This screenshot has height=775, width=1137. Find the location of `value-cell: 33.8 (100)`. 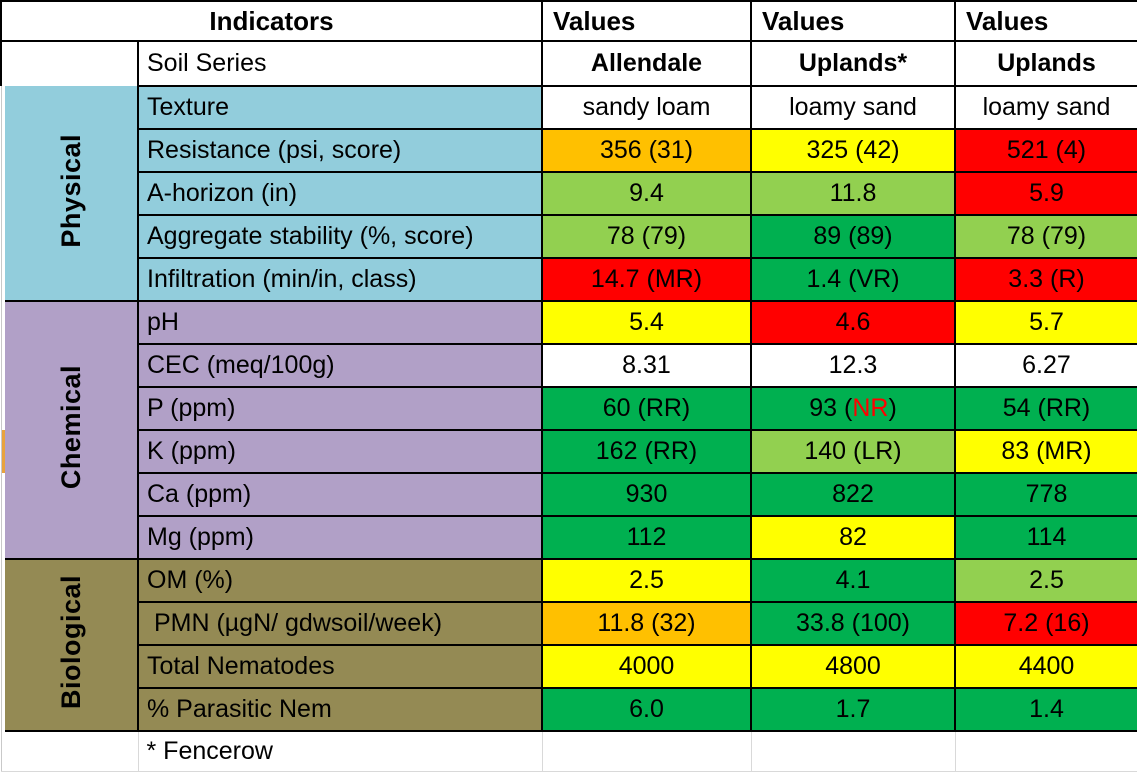

value-cell: 33.8 (100) is located at coordinates (853, 623).